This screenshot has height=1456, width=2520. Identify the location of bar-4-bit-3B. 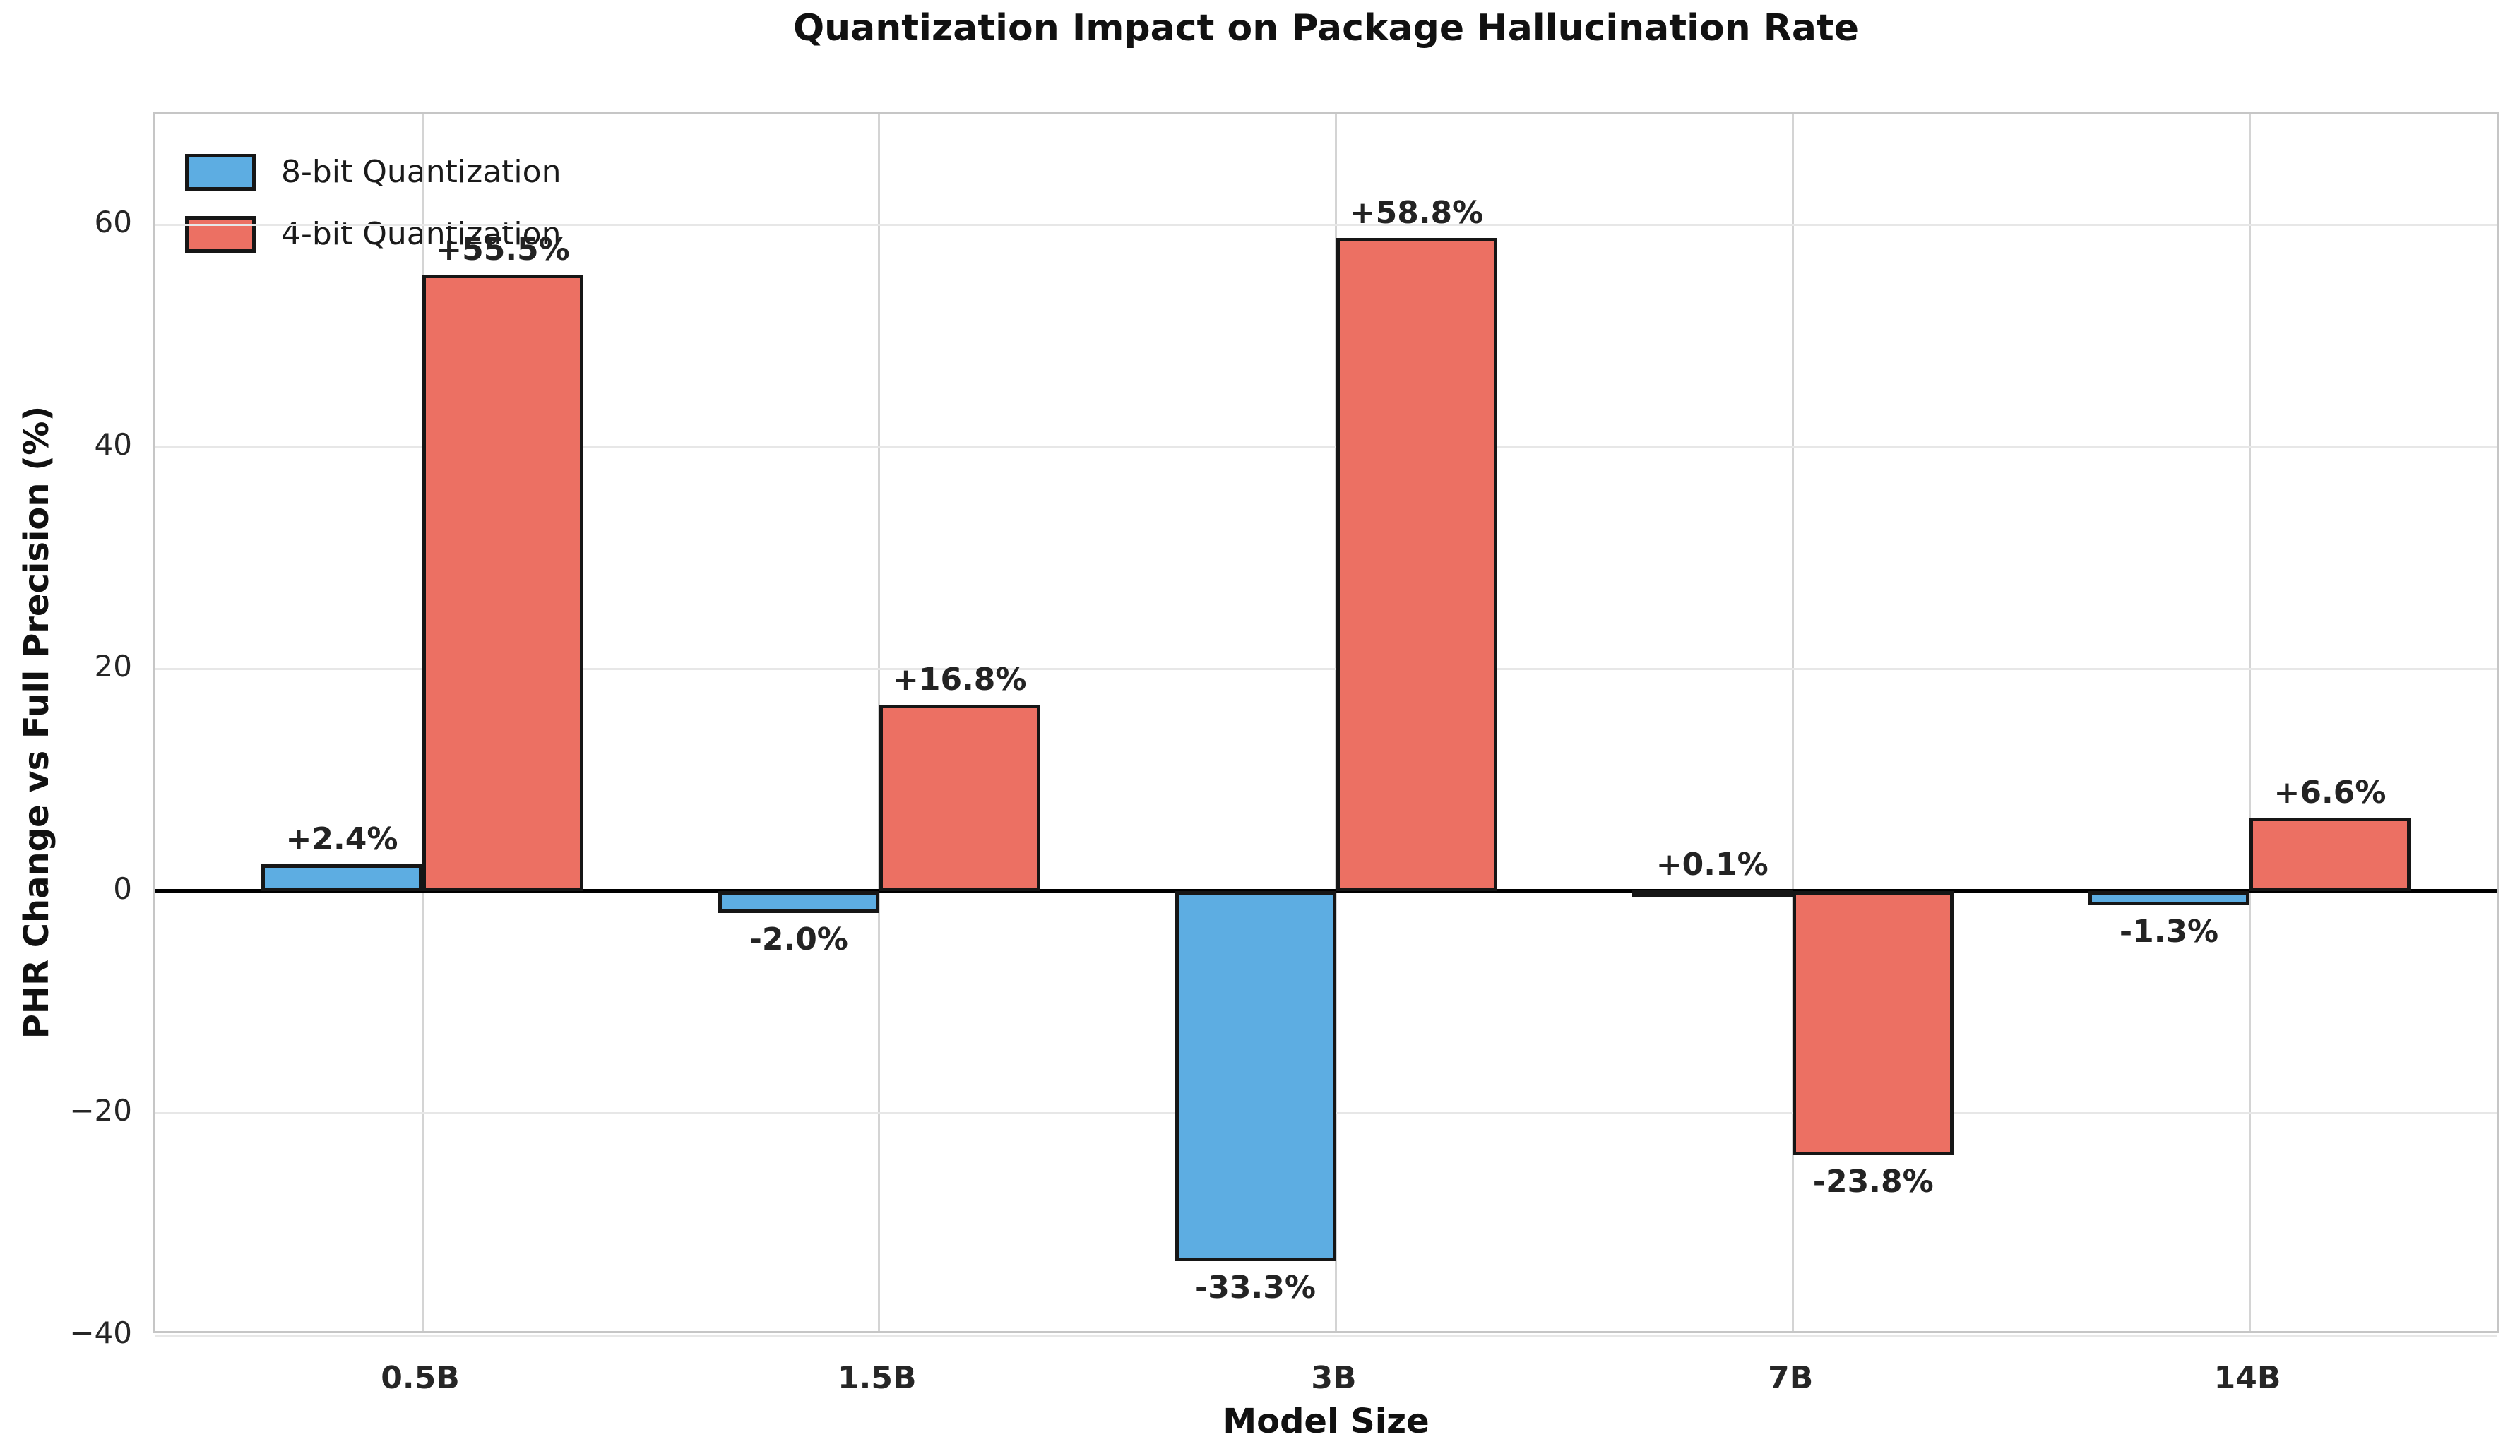
(1417, 564).